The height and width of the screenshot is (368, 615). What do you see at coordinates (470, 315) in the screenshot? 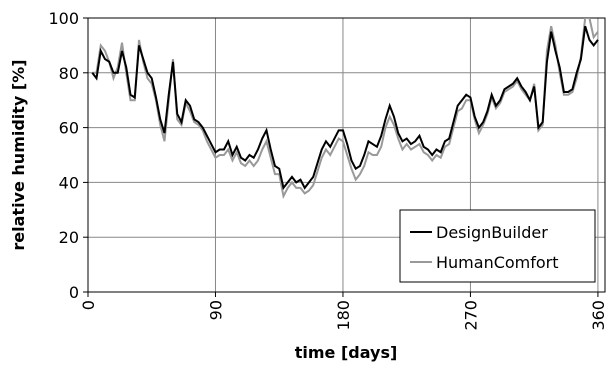
I see `x-tick-label: 270` at bounding box center [470, 315].